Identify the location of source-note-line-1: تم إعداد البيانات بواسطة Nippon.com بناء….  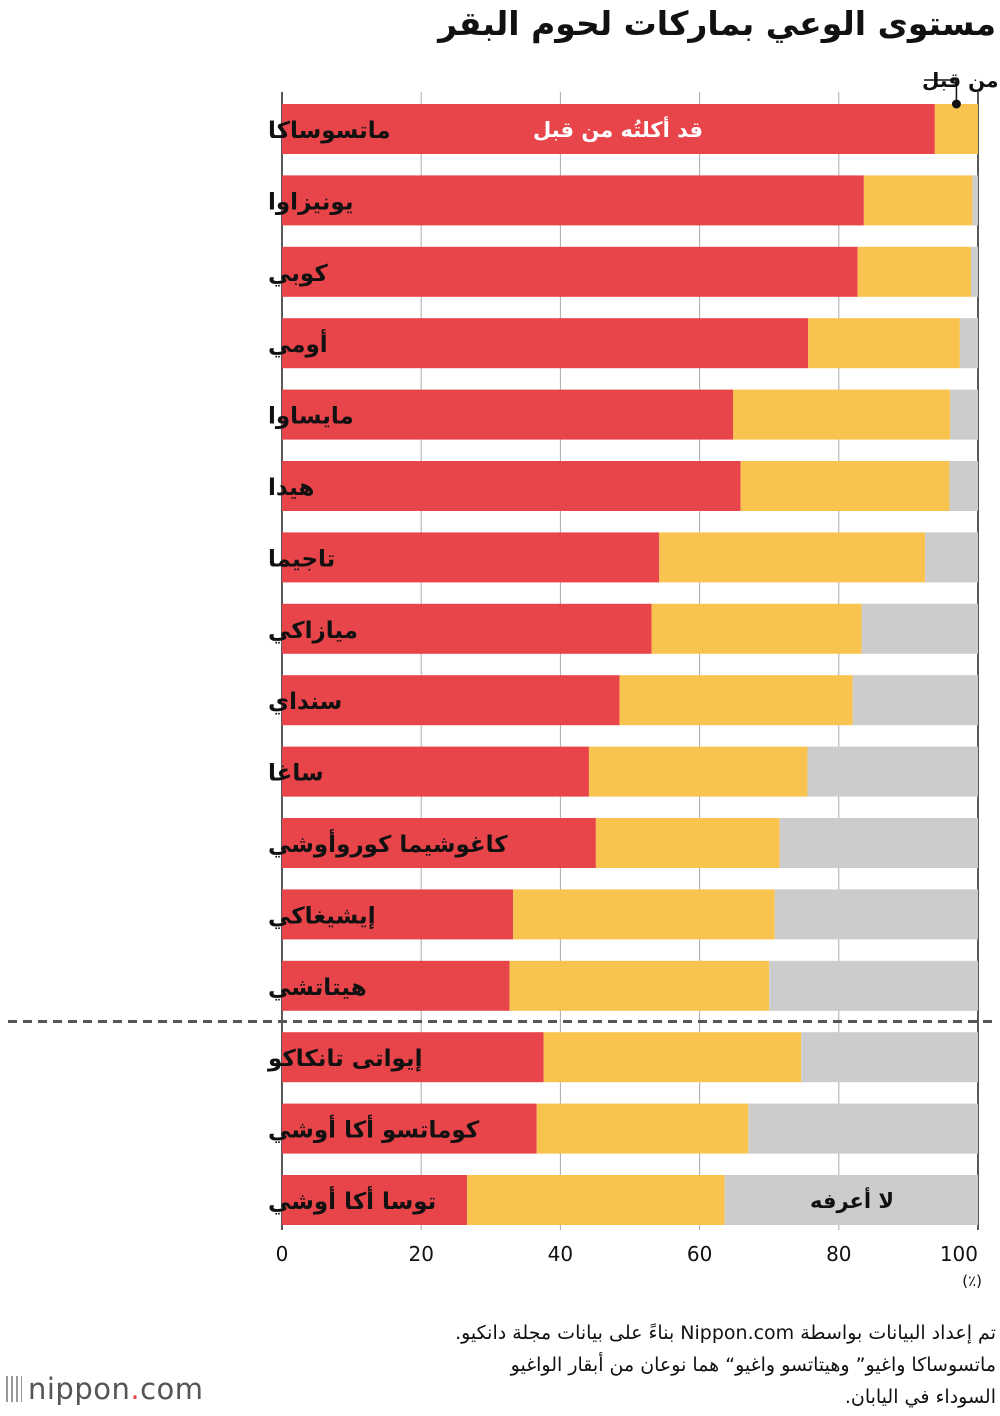
(725, 1333).